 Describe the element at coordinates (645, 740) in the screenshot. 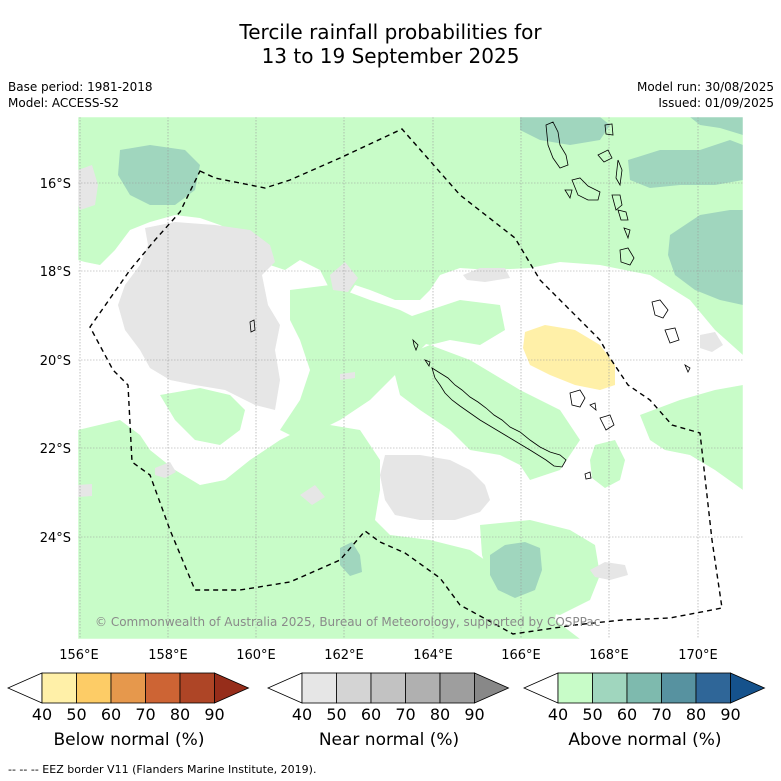

I see `colorbar-label-above: Above normal (%)` at that location.